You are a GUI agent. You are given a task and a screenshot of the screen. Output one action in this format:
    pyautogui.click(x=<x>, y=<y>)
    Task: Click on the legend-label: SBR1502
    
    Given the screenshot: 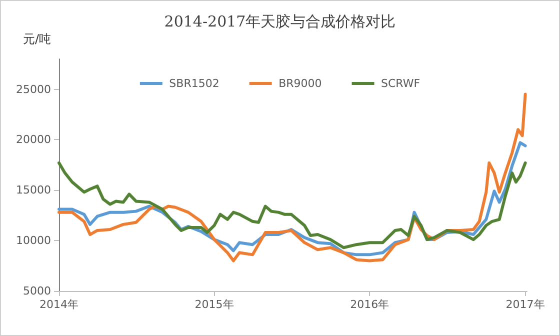 What is the action you would take?
    pyautogui.click(x=194, y=83)
    